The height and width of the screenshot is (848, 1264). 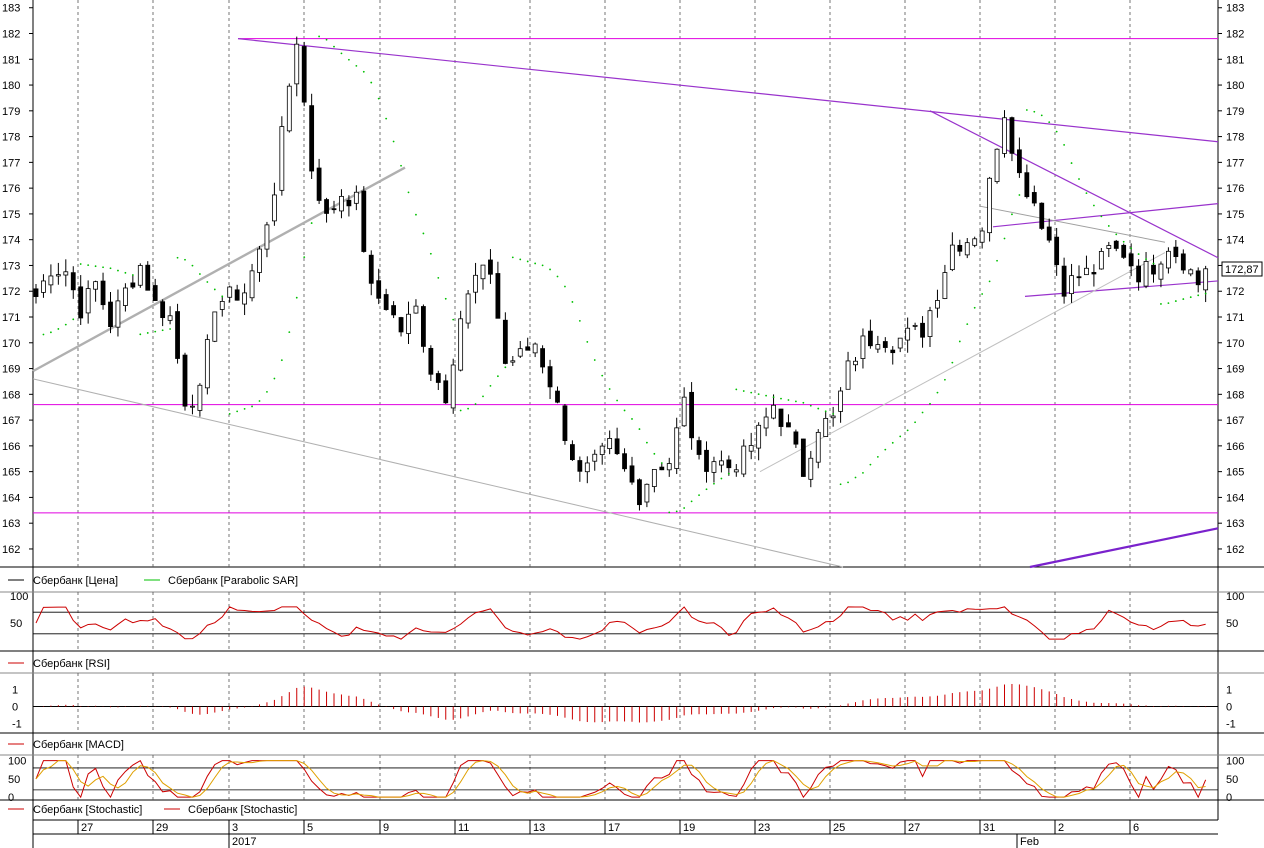 I want to click on y-tick-label-left: 166, so click(x=11, y=447).